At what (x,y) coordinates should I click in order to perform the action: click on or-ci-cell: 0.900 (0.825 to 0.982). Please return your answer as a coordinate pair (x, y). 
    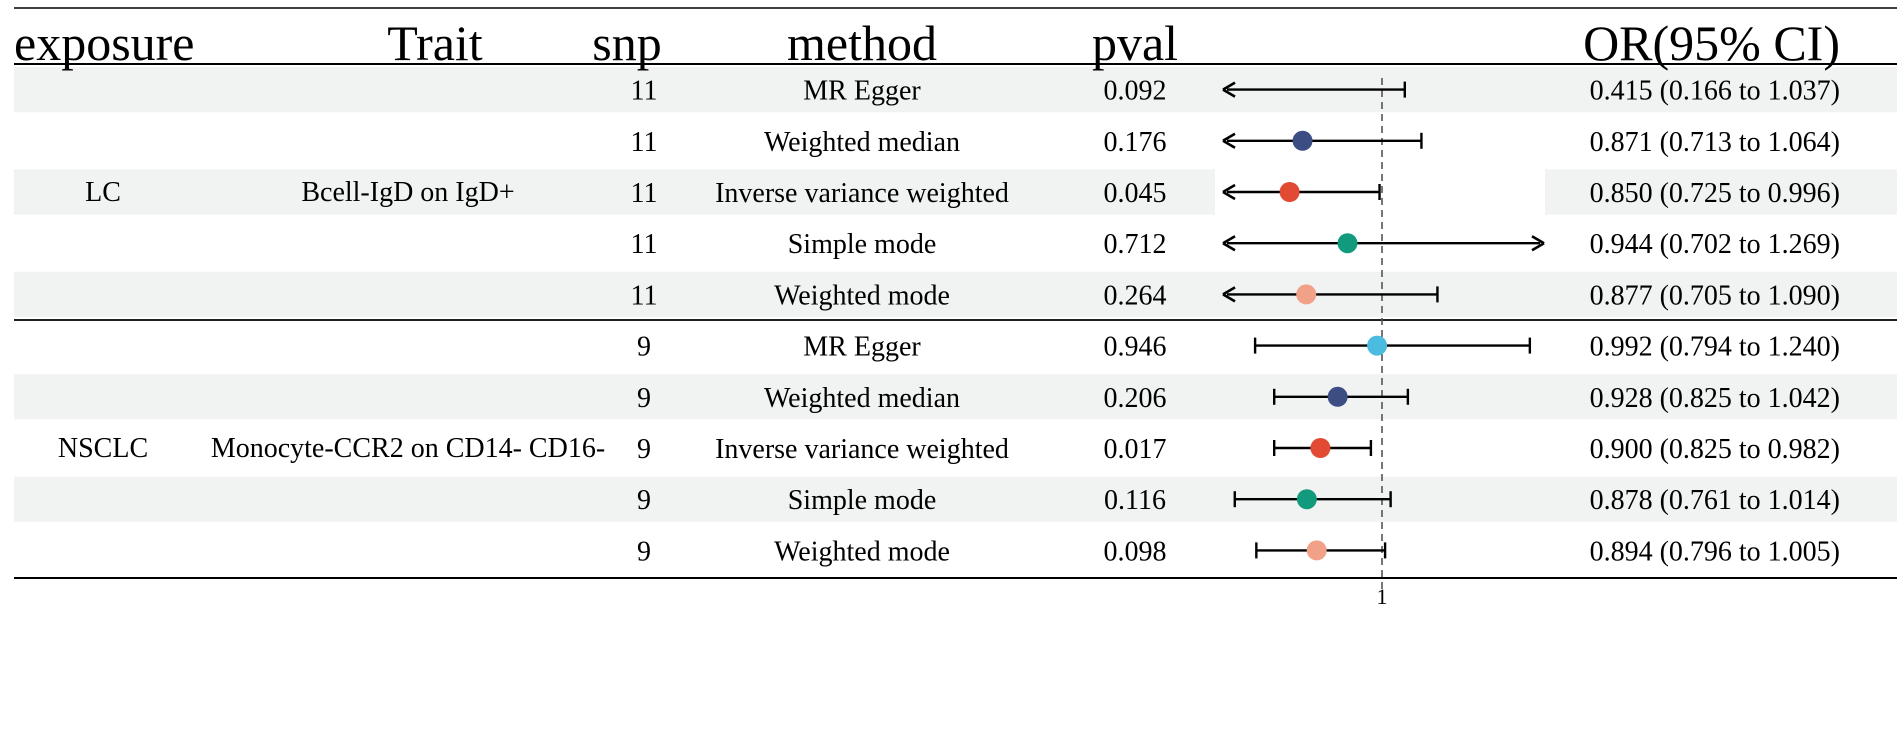
    Looking at the image, I should click on (1715, 449).